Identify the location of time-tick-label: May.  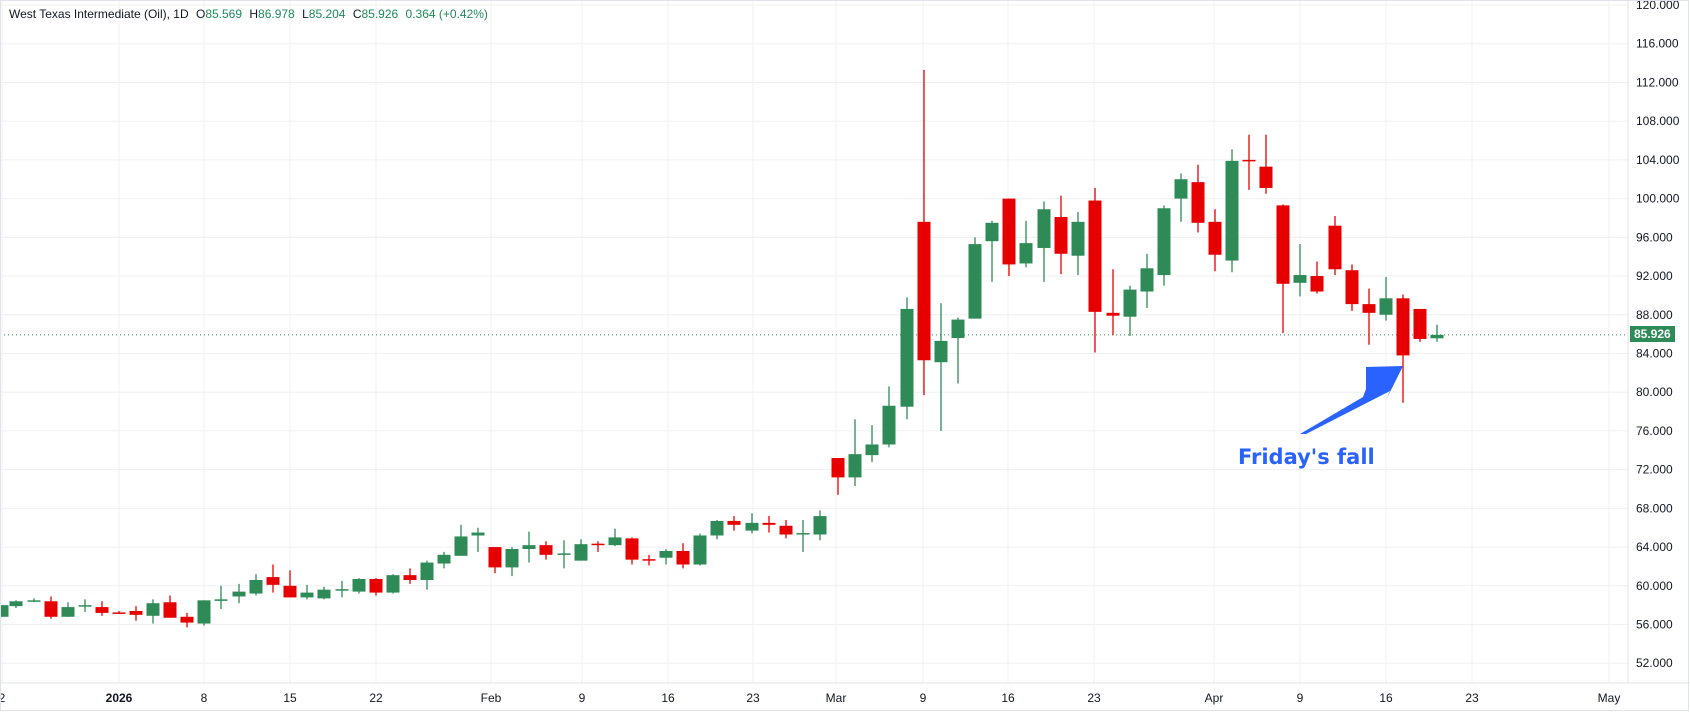
(1609, 698).